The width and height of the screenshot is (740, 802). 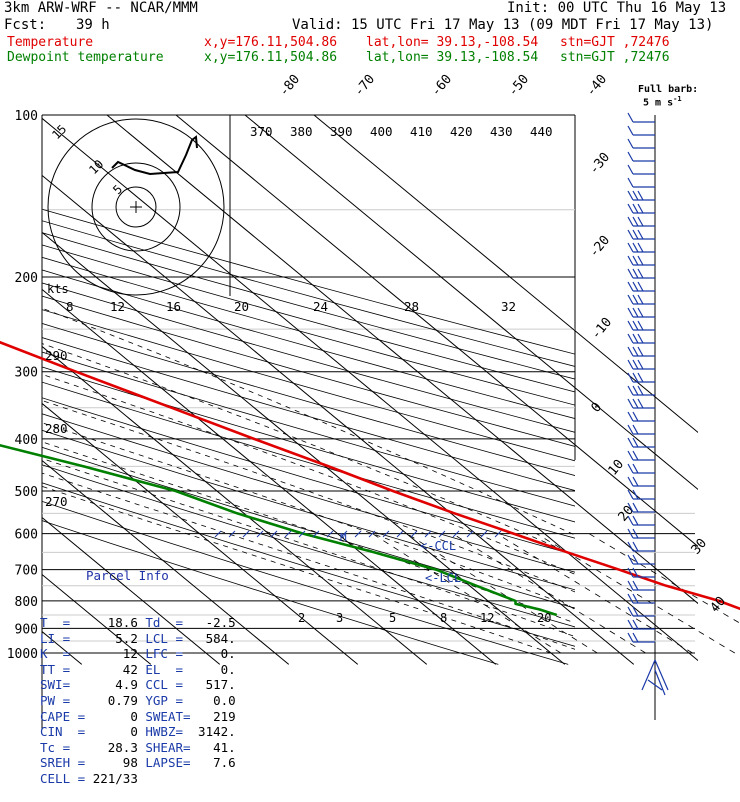 I want to click on isotherm-line, so click(x=131, y=590).